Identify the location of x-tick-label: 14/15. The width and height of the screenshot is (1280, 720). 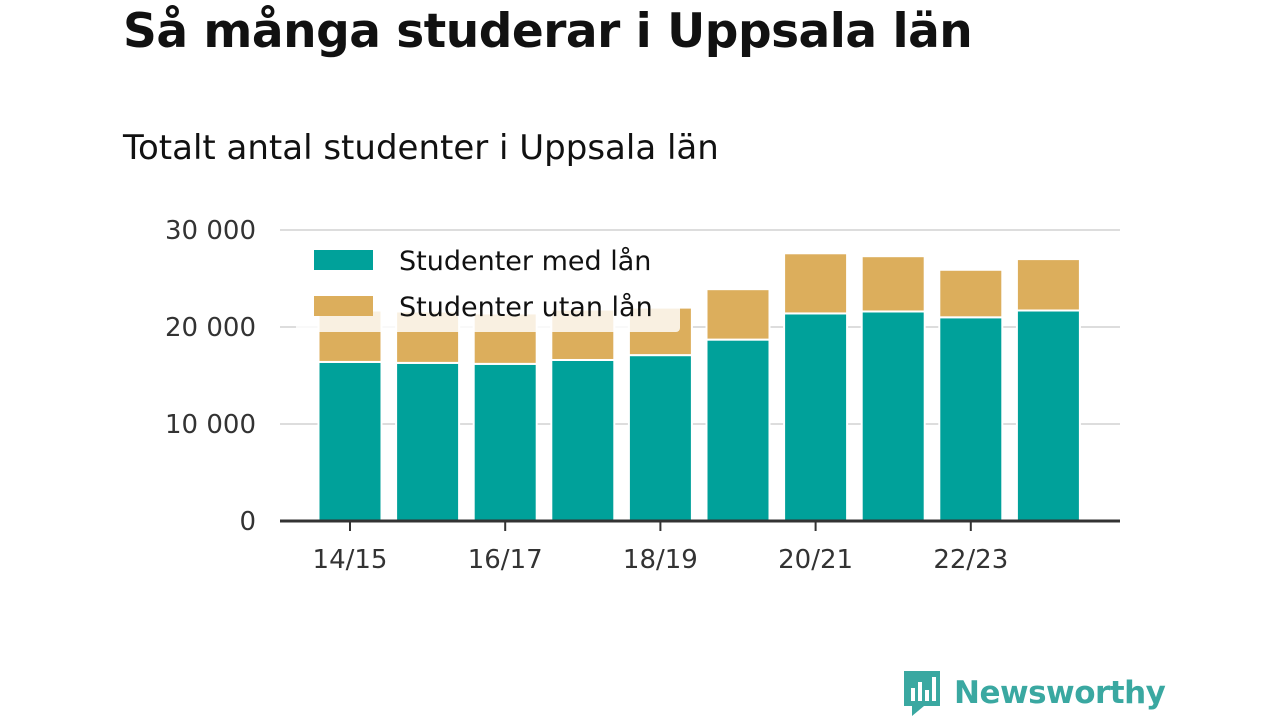
(350, 560).